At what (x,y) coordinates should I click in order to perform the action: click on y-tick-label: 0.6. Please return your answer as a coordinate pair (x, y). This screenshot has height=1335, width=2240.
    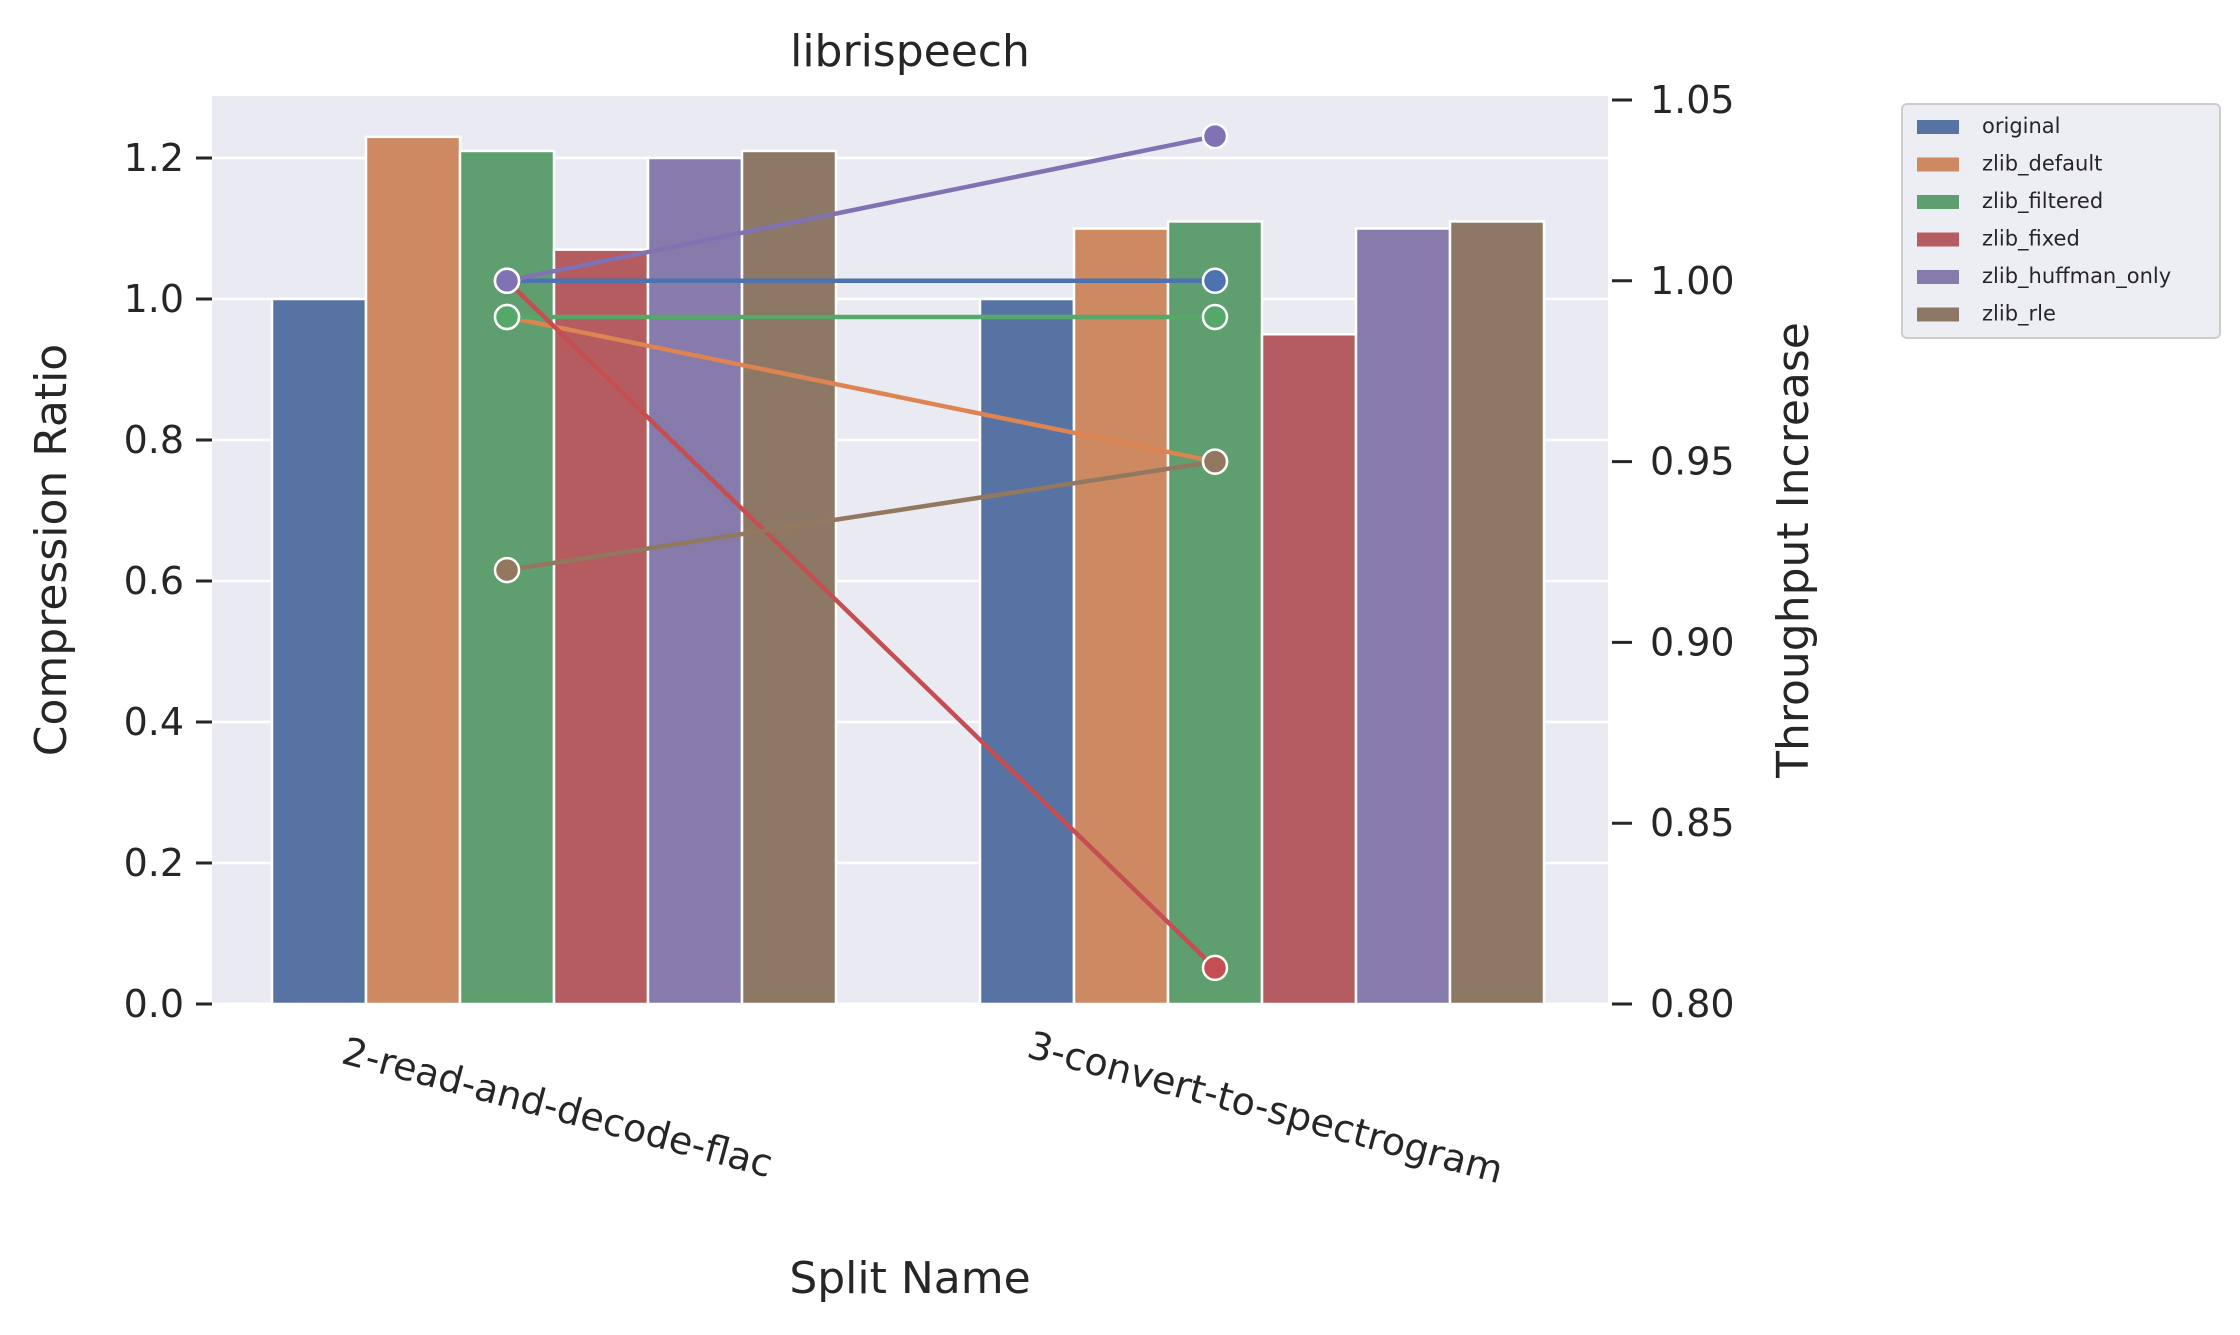
    Looking at the image, I should click on (154, 581).